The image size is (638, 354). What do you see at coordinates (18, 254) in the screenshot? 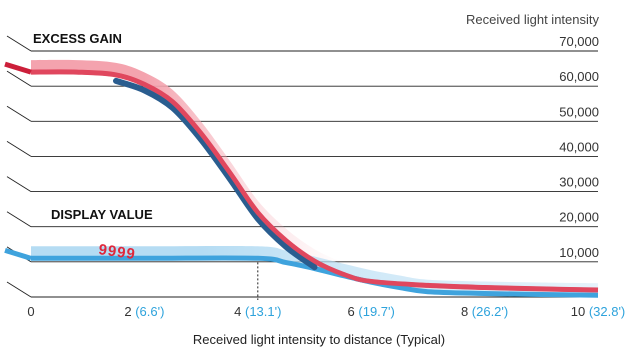
I see `display-value-start` at bounding box center [18, 254].